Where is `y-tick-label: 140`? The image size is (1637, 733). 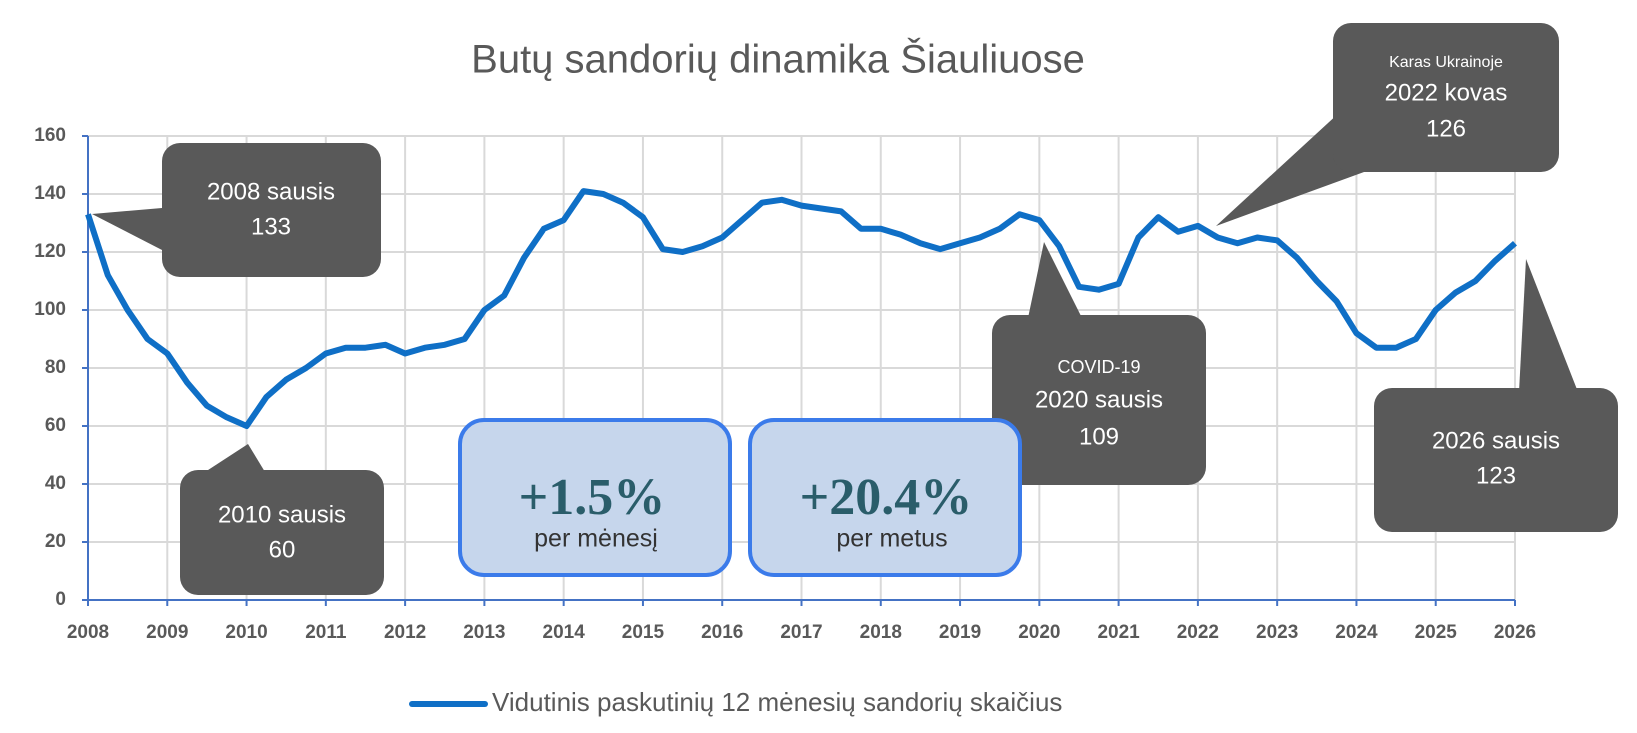 y-tick-label: 140 is located at coordinates (50, 193).